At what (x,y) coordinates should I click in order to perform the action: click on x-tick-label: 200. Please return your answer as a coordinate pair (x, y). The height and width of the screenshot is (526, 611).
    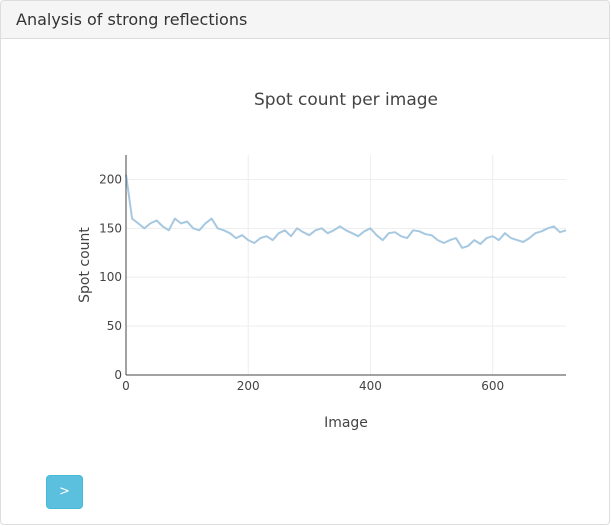
    Looking at the image, I should click on (248, 386).